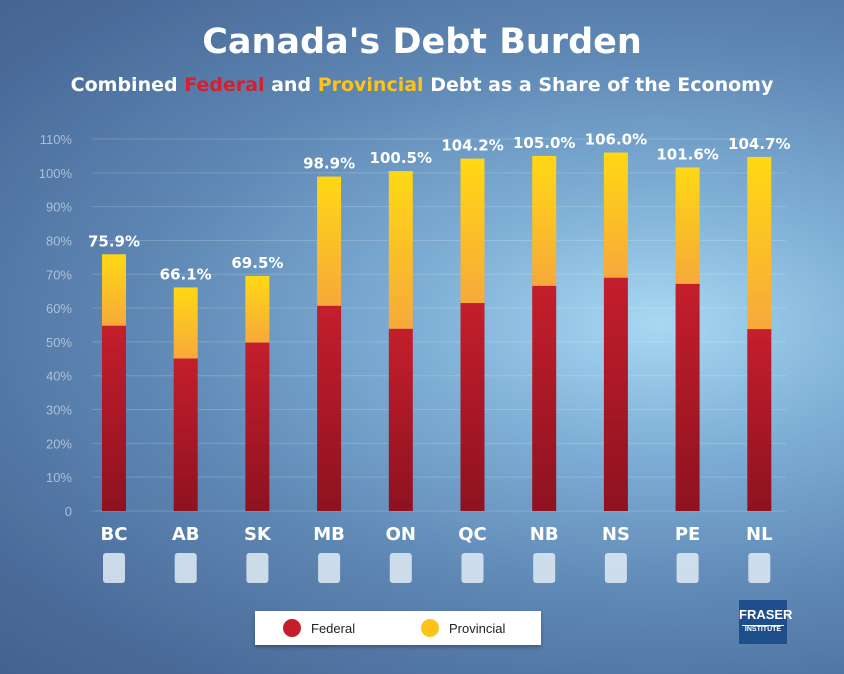 The image size is (844, 674). I want to click on y-tick-label: 50%, so click(59, 342).